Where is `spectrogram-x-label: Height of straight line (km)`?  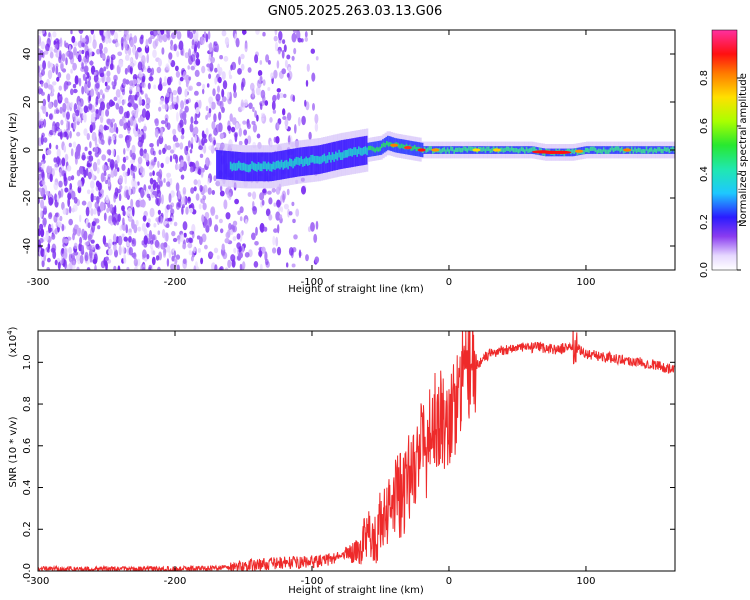
spectrogram-x-label: Height of straight line (km) is located at coordinates (356, 289).